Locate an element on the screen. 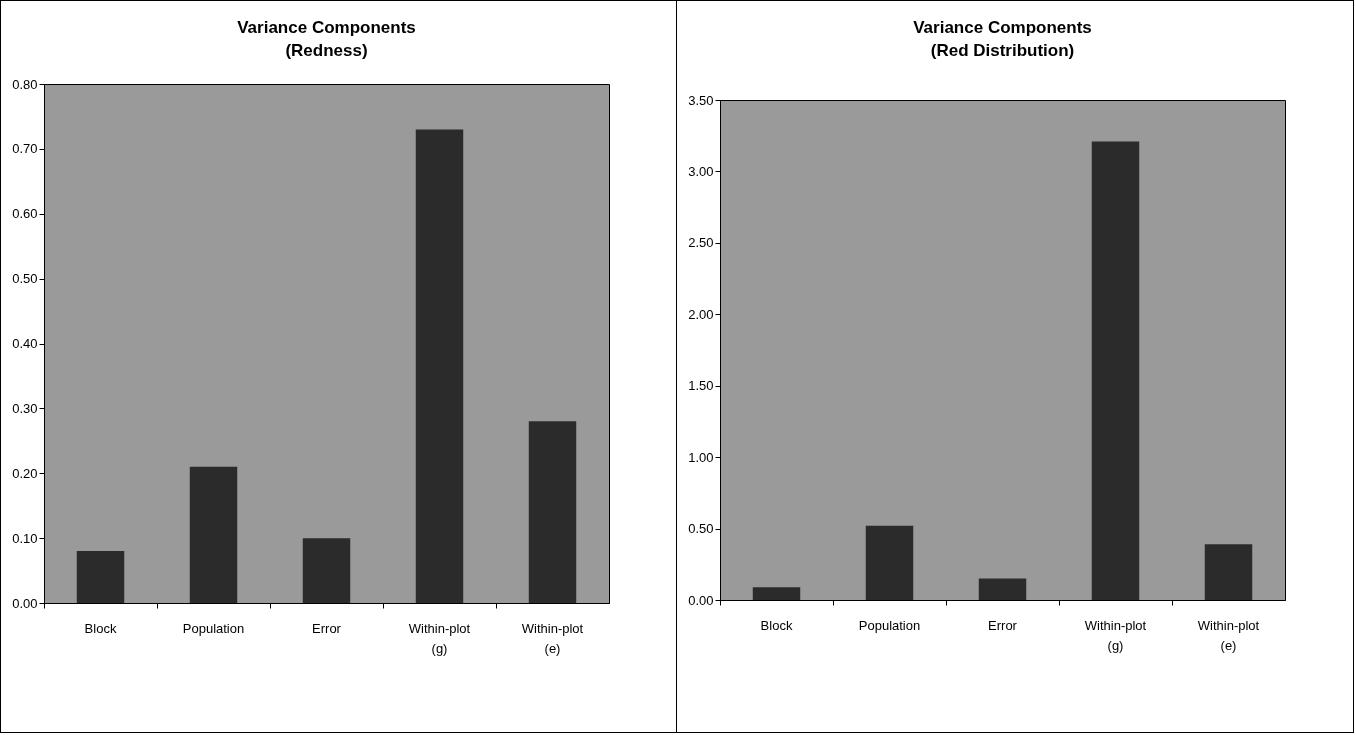 The height and width of the screenshot is (735, 1356). y-tick-label: 3.00 is located at coordinates (701, 171).